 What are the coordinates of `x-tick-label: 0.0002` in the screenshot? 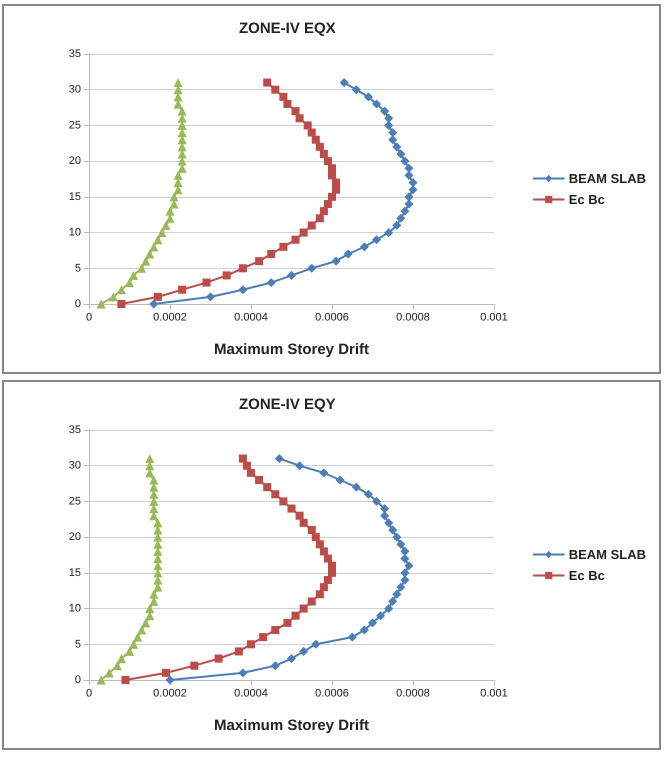 It's located at (170, 694).